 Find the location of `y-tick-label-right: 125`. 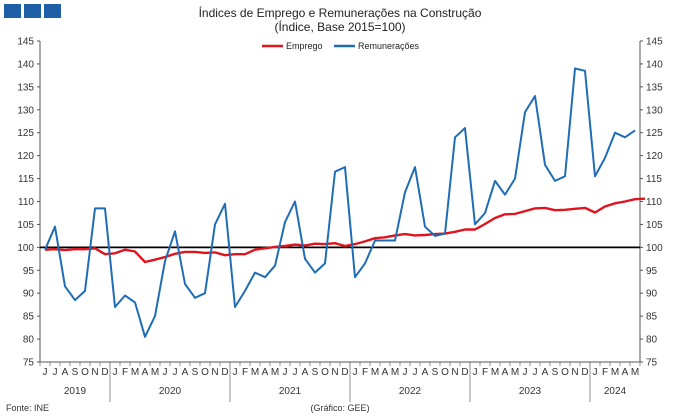

y-tick-label-right: 125 is located at coordinates (654, 133).